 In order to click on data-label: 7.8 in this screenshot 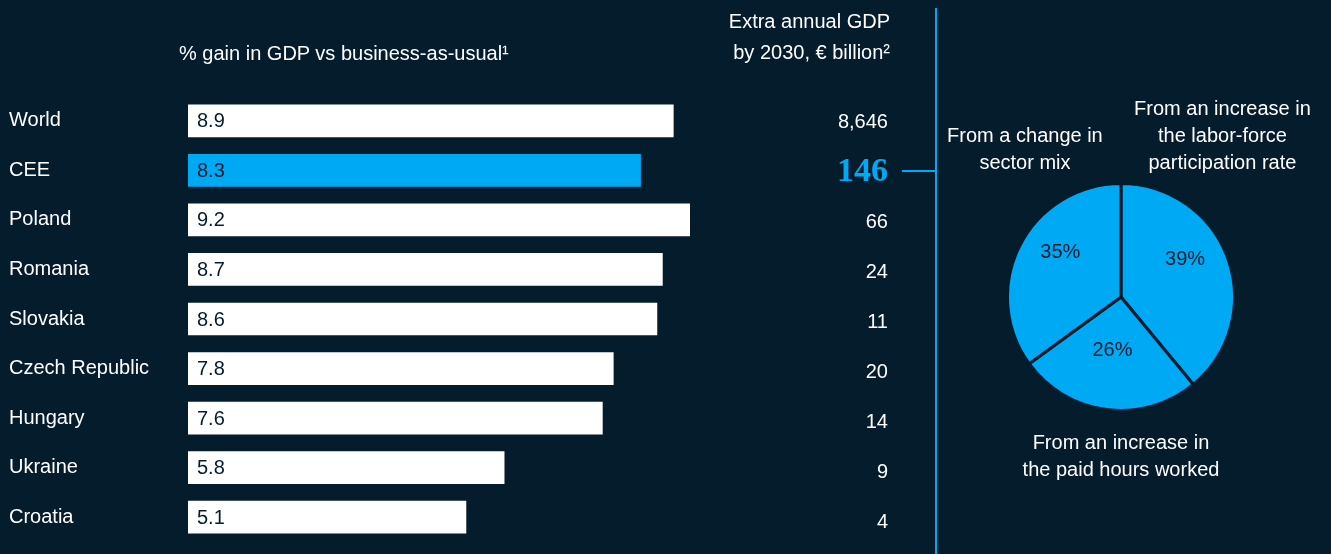, I will do `click(211, 368)`.